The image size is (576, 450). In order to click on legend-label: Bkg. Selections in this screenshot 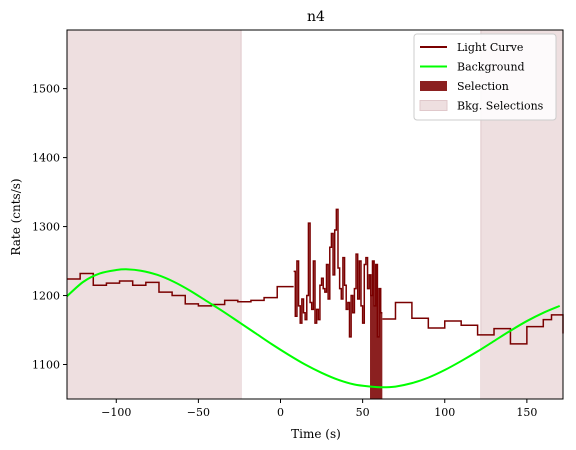, I will do `click(500, 106)`.